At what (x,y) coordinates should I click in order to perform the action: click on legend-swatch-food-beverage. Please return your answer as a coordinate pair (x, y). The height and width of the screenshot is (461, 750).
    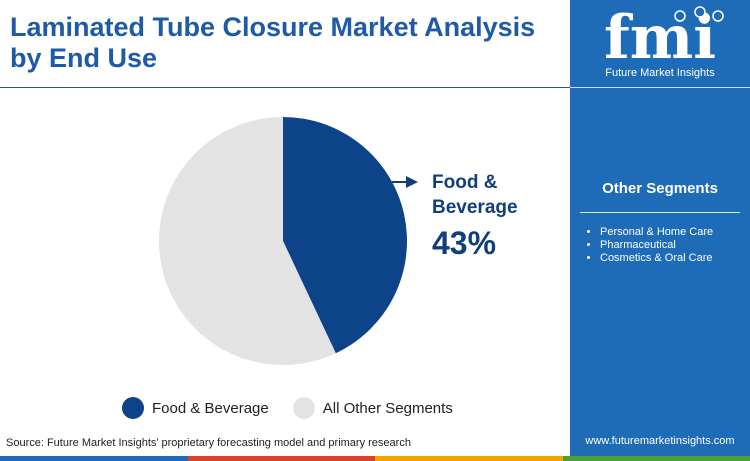
    Looking at the image, I should click on (133, 408).